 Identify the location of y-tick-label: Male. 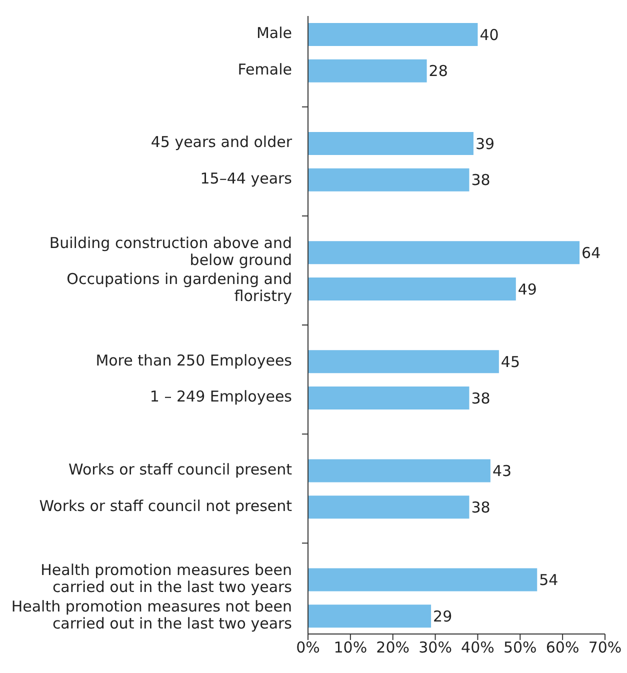
(274, 33).